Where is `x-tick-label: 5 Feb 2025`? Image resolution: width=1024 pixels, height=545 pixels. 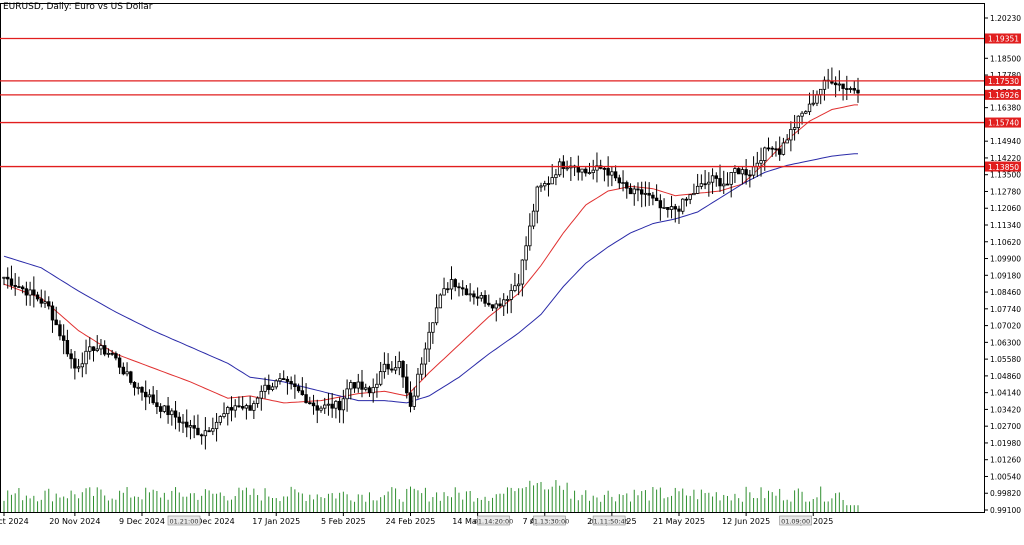
x-tick-label: 5 Feb 2025 is located at coordinates (343, 521).